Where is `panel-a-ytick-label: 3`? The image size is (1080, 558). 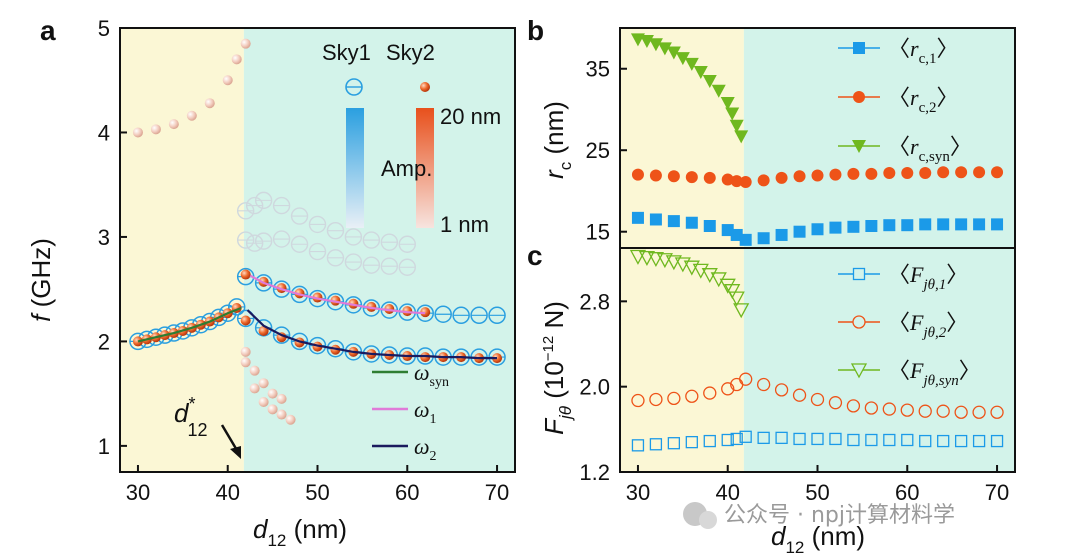
panel-a-ytick-label: 3 is located at coordinates (104, 237).